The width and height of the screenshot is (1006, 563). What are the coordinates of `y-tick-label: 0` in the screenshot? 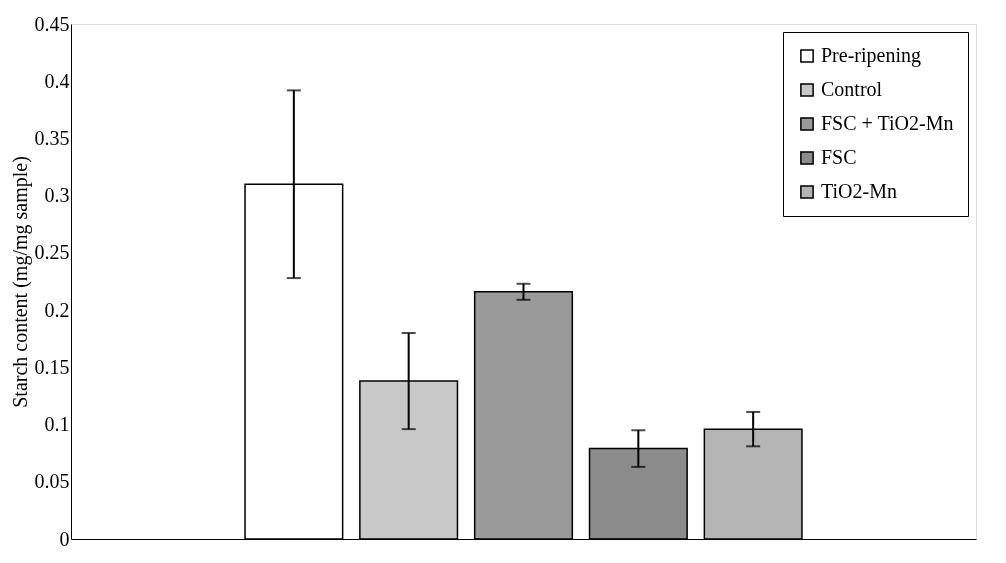 It's located at (64, 538).